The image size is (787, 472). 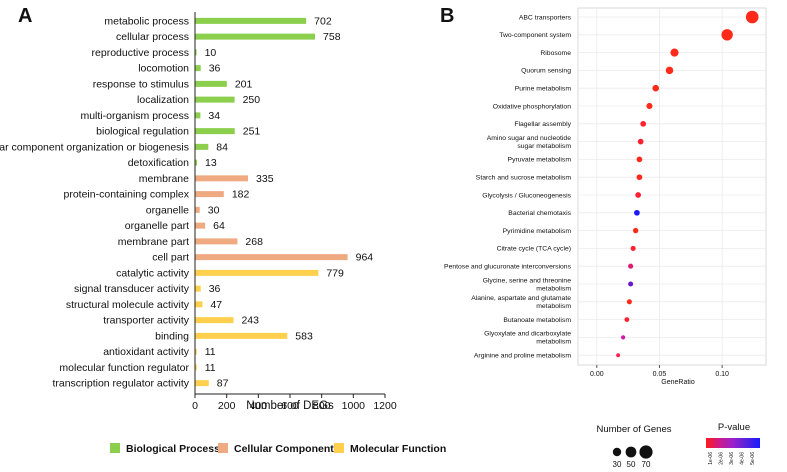 I want to click on color-legend-tick: 4e-06, so click(x=743, y=458).